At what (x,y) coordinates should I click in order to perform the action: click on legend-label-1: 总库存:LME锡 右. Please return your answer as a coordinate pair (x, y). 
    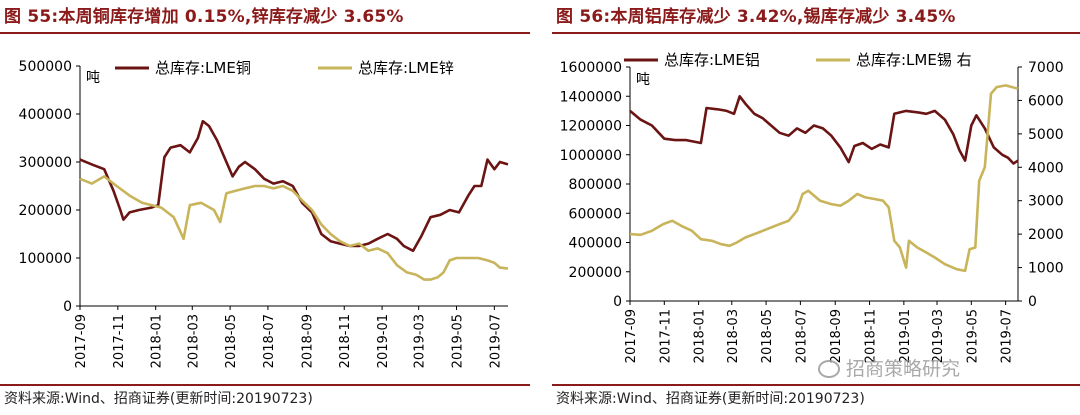
    Looking at the image, I should click on (914, 60).